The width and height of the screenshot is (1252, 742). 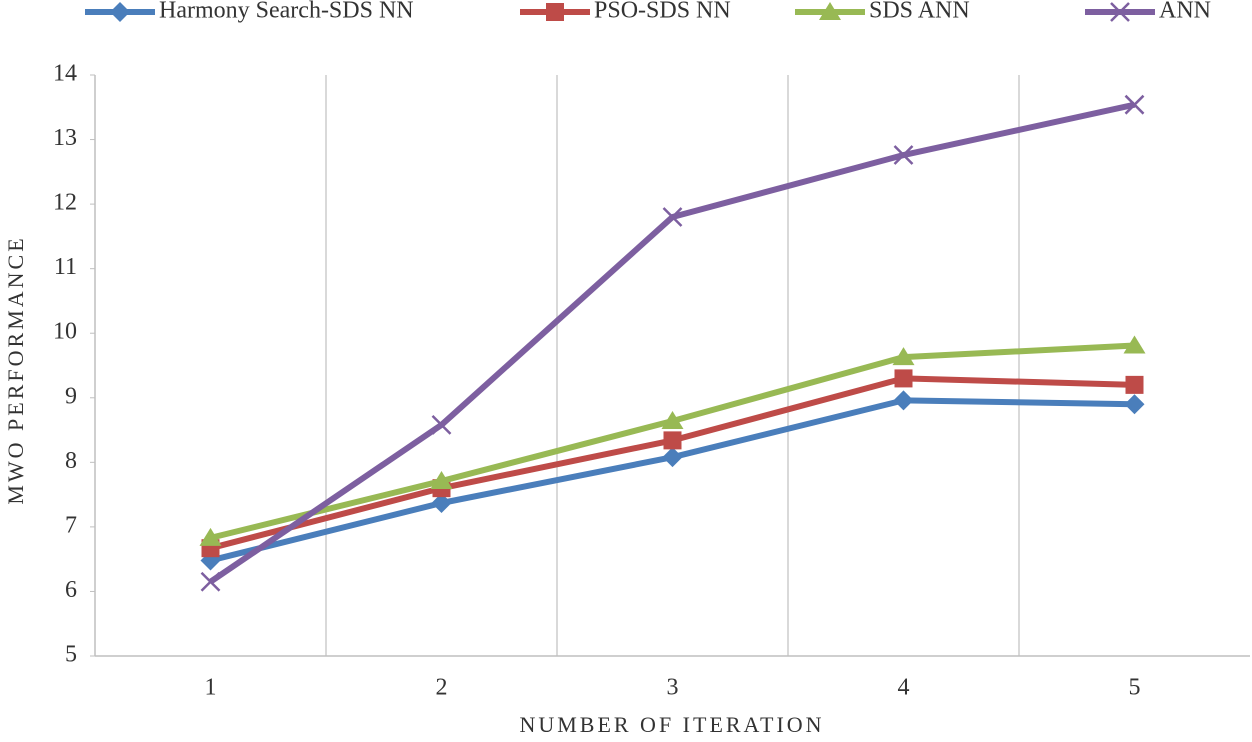 What do you see at coordinates (671, 724) in the screenshot?
I see `x-axis-title: NUMBER OF ITERATION` at bounding box center [671, 724].